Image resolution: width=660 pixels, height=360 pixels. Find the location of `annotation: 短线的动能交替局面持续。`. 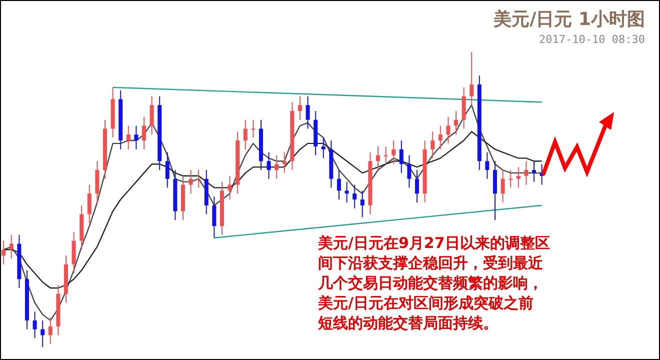

annotation: 短线的动能交替局面持续。 is located at coordinates (408, 323).